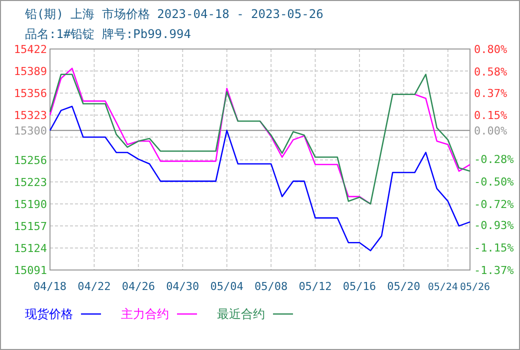 Image resolution: width=520 pixels, height=350 pixels. Describe the element at coordinates (30, 131) in the screenshot. I see `y-tick-label: 15300` at that location.